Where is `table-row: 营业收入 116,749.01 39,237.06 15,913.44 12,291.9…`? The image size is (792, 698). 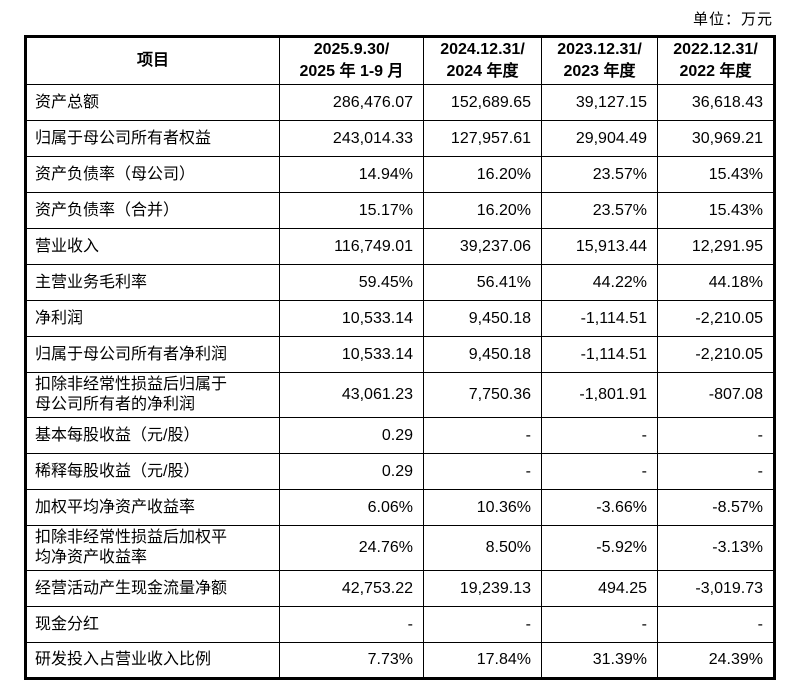
table-row: 营业收入 116,749.01 39,237.06 15,913.44 12,291.9… is located at coordinates (400, 246).